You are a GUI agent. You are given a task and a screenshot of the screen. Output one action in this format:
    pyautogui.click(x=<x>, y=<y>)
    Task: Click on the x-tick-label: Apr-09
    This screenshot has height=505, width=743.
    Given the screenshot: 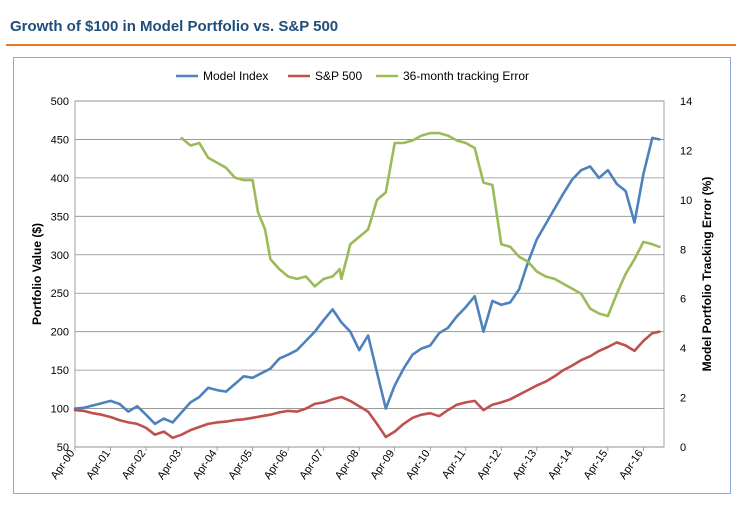 What is the action you would take?
    pyautogui.click(x=382, y=465)
    